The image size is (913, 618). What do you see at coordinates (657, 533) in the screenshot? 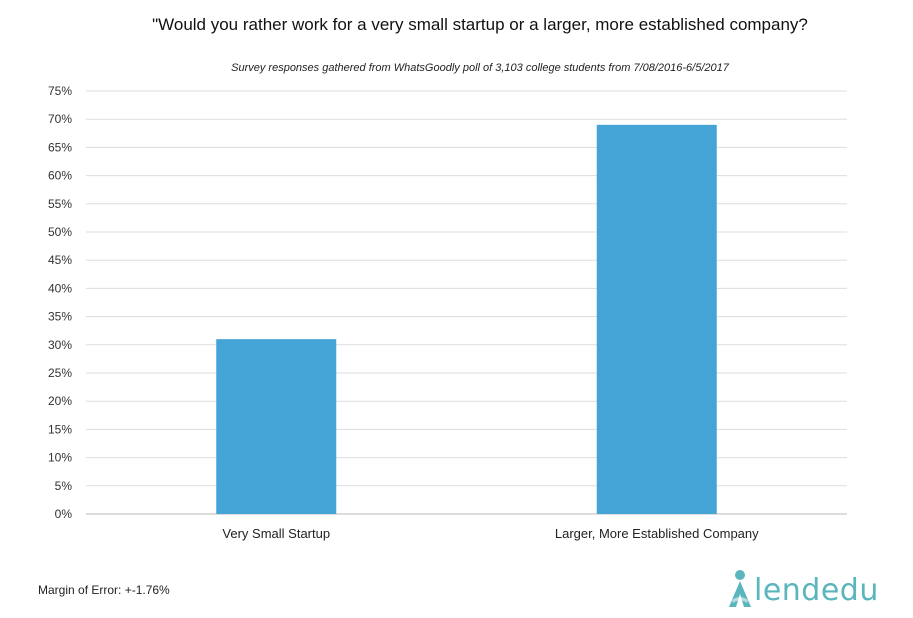
I see `x-tick-label: Larger, More Established Company` at bounding box center [657, 533].